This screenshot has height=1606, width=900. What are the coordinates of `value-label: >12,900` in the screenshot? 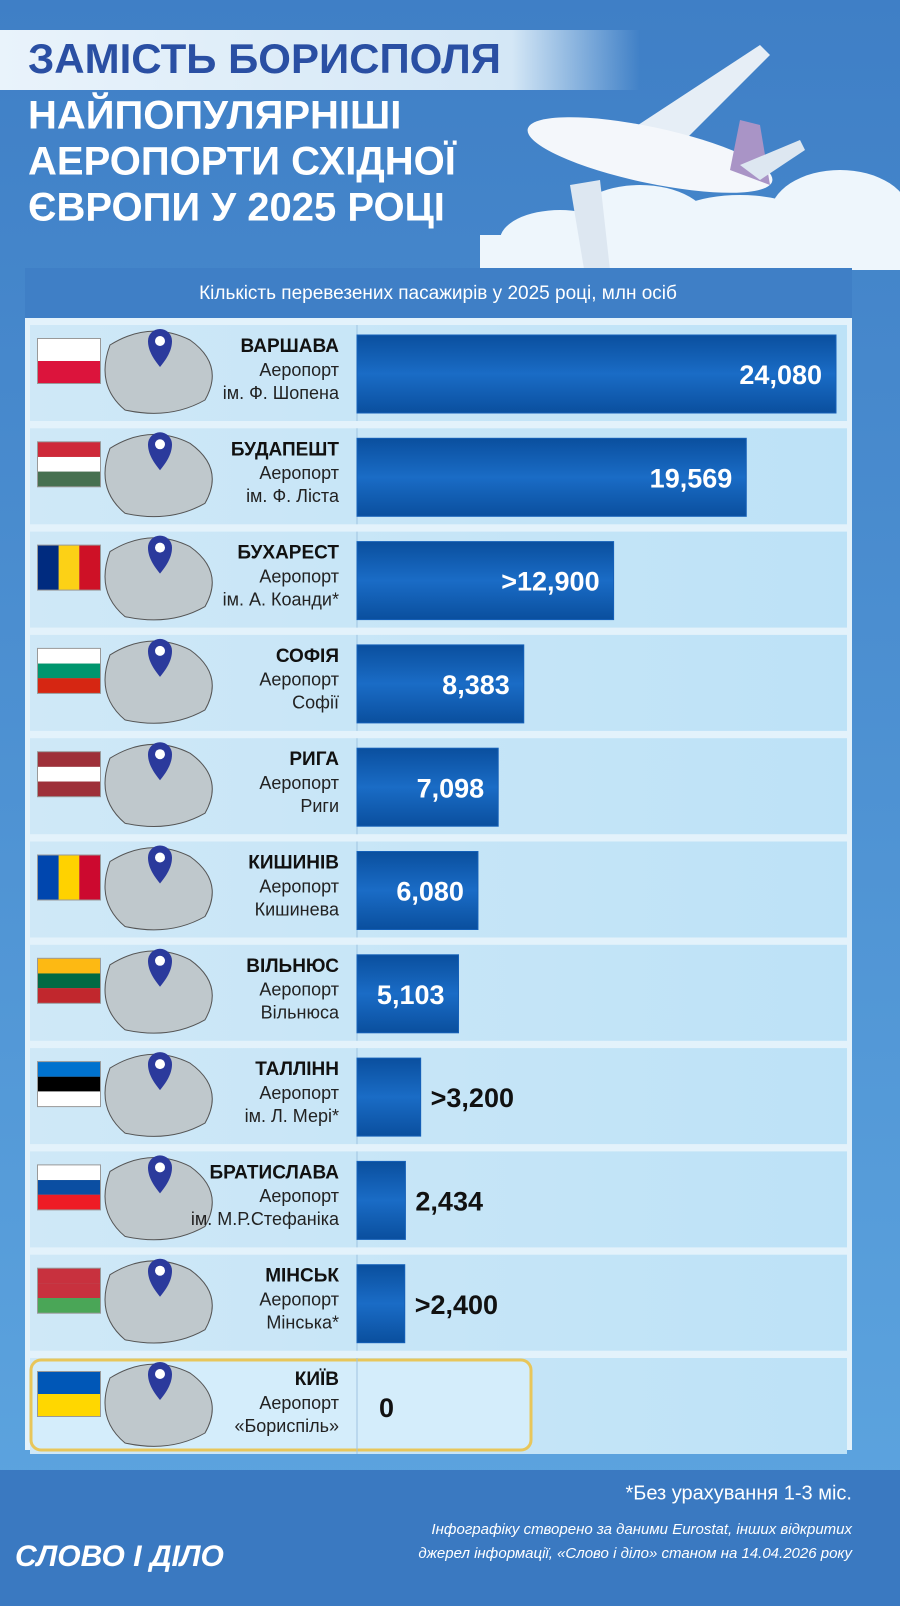 It's located at (550, 582).